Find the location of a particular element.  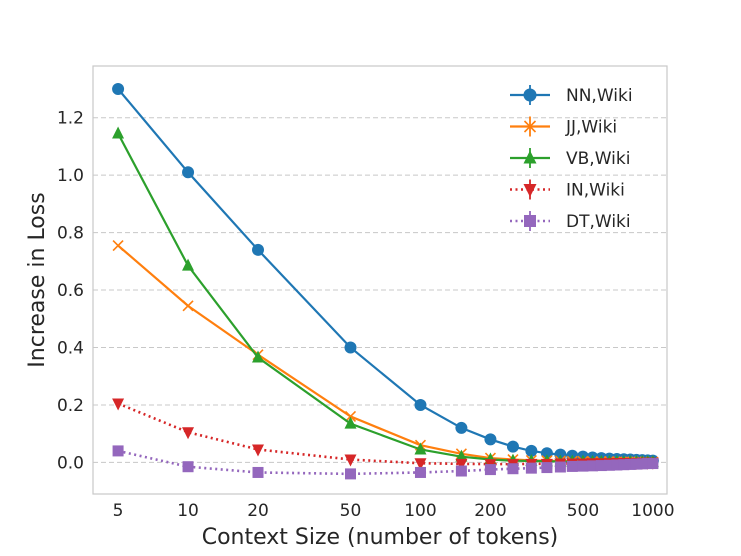

y-tick-label: 1.2 is located at coordinates (70, 119).